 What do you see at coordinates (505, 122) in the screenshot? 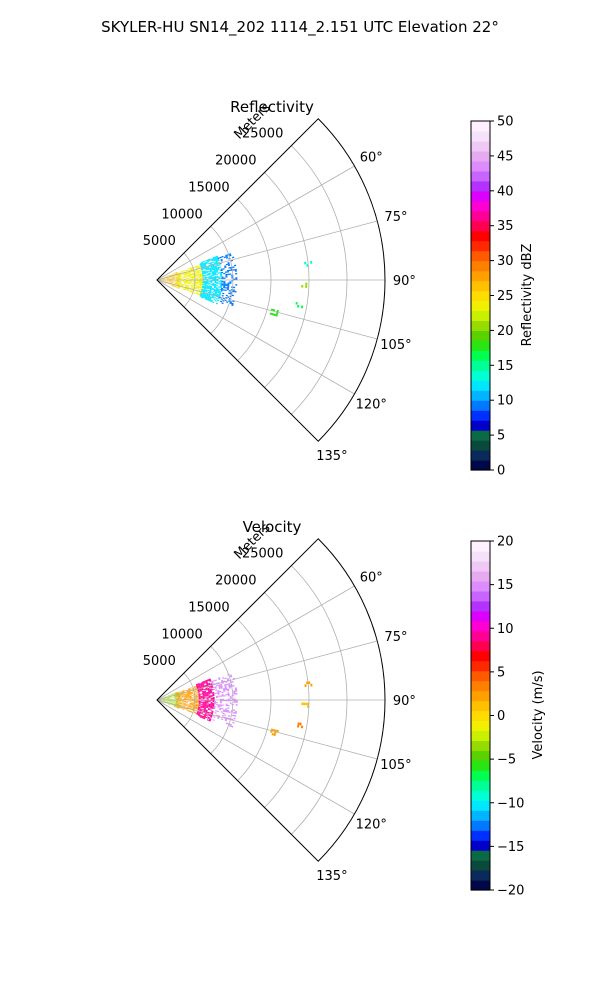
I see `colorbar-tick-label: 50` at bounding box center [505, 122].